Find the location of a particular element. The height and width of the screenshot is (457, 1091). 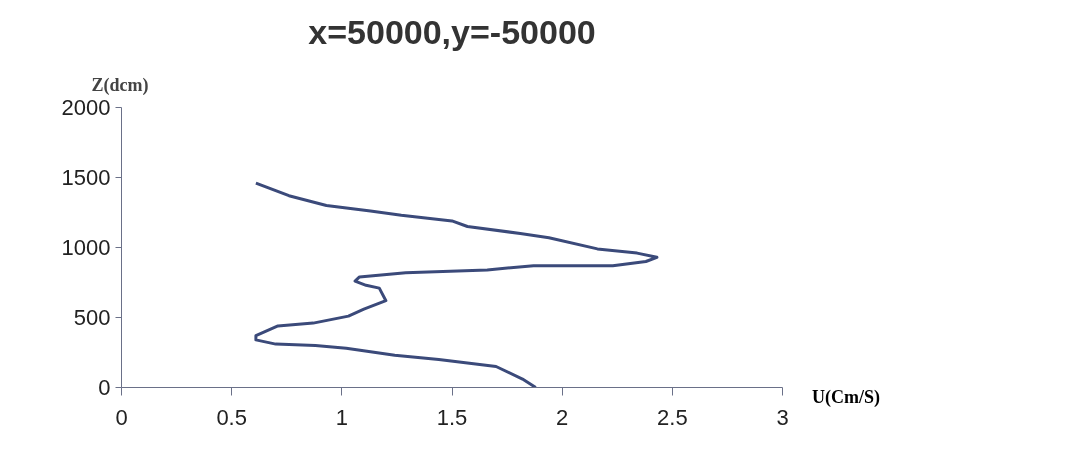

y-tick-label: 2000 is located at coordinates (86, 107).